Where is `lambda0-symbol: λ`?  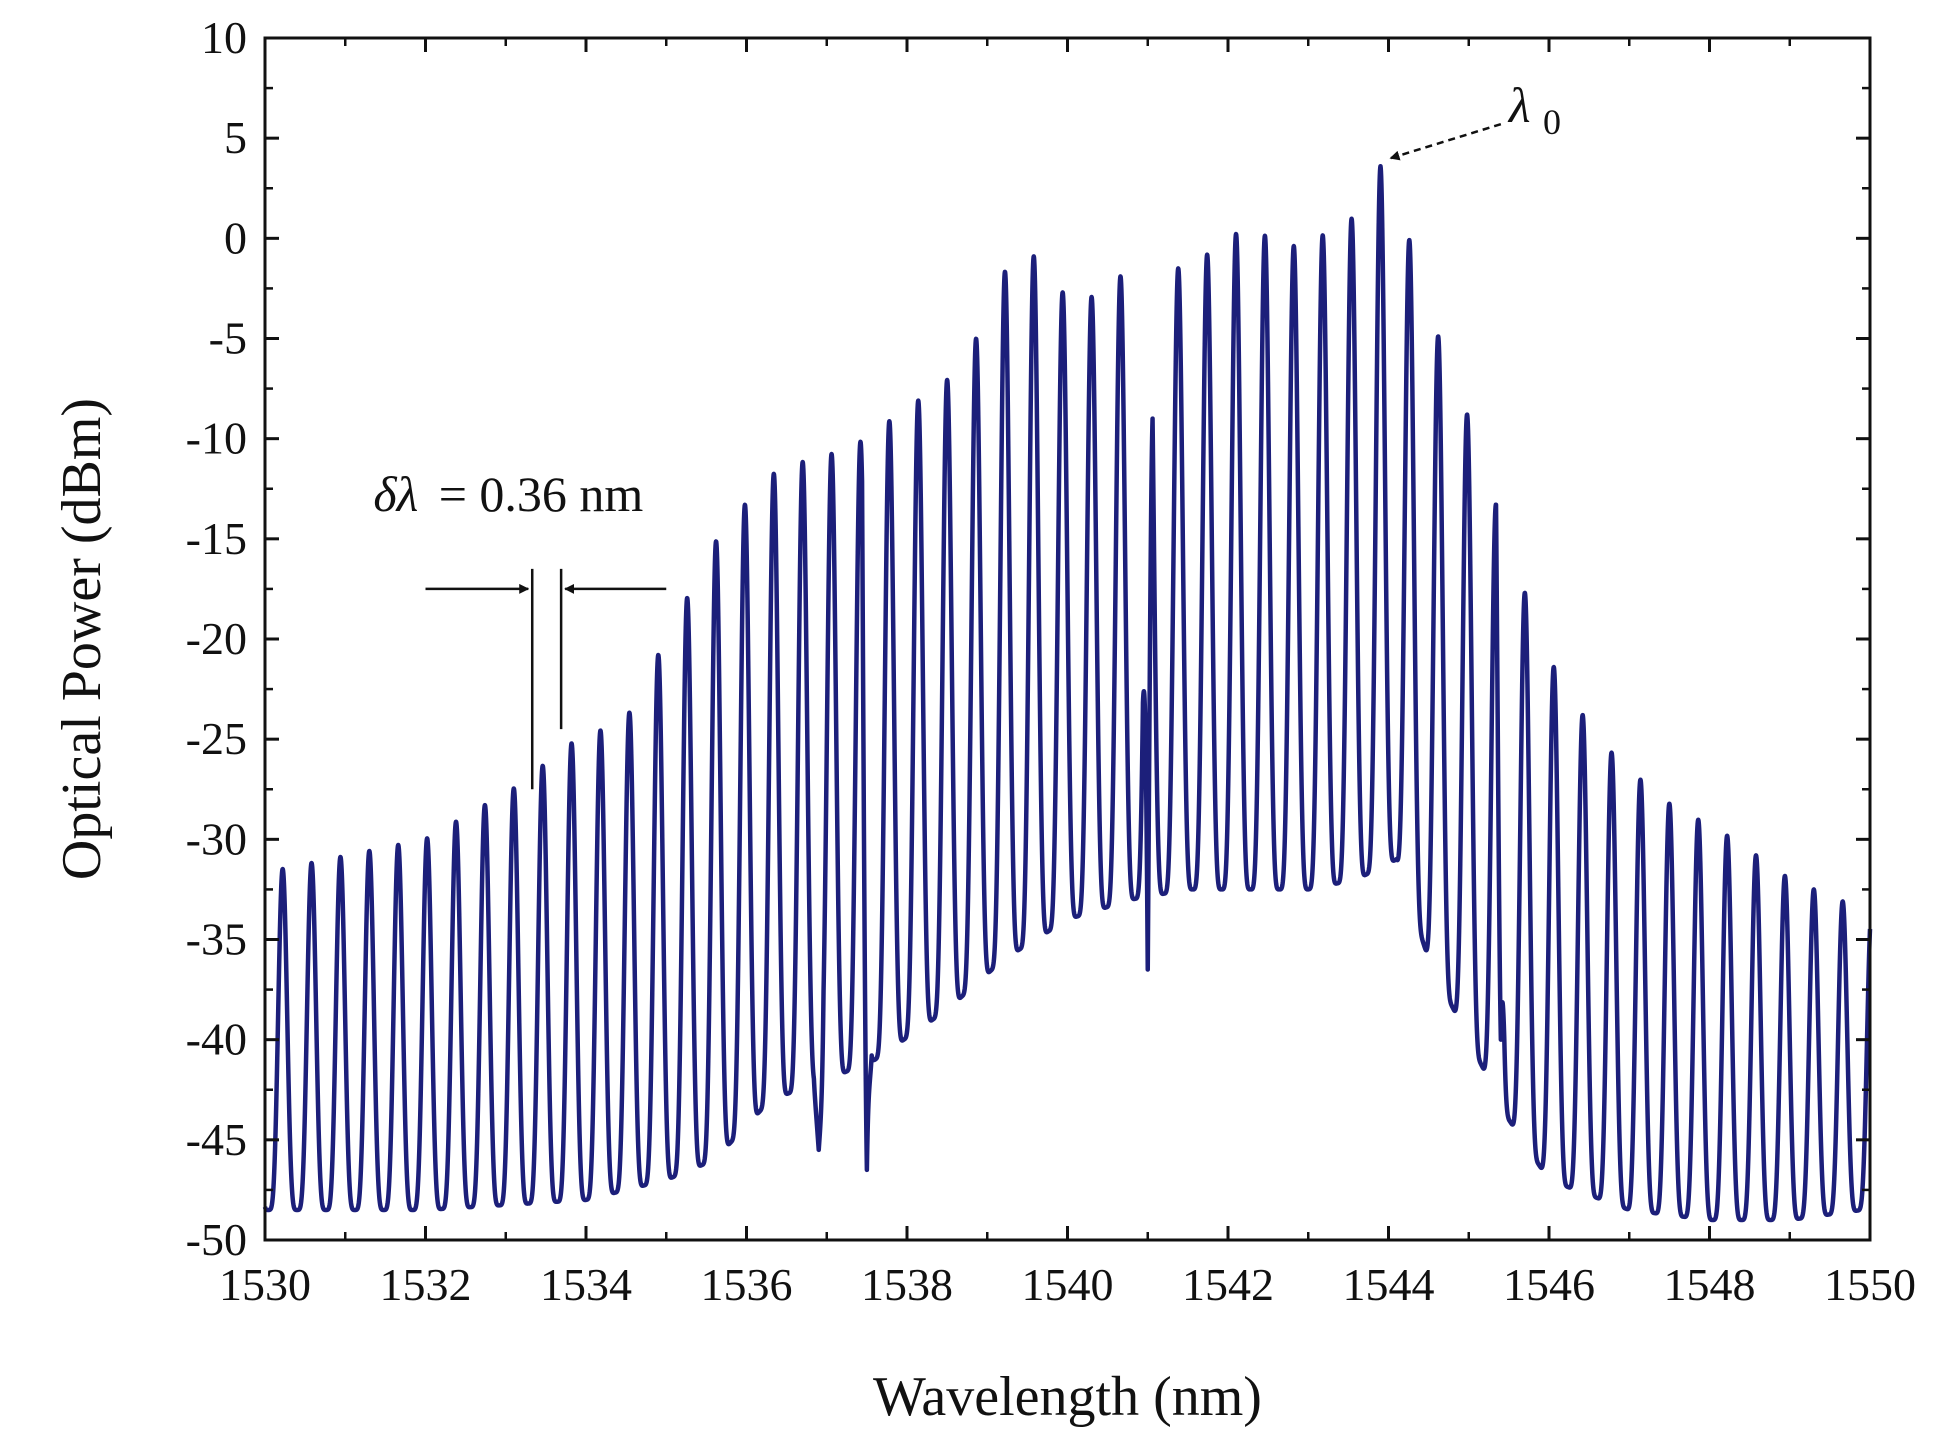 lambda0-symbol: λ is located at coordinates (1519, 105).